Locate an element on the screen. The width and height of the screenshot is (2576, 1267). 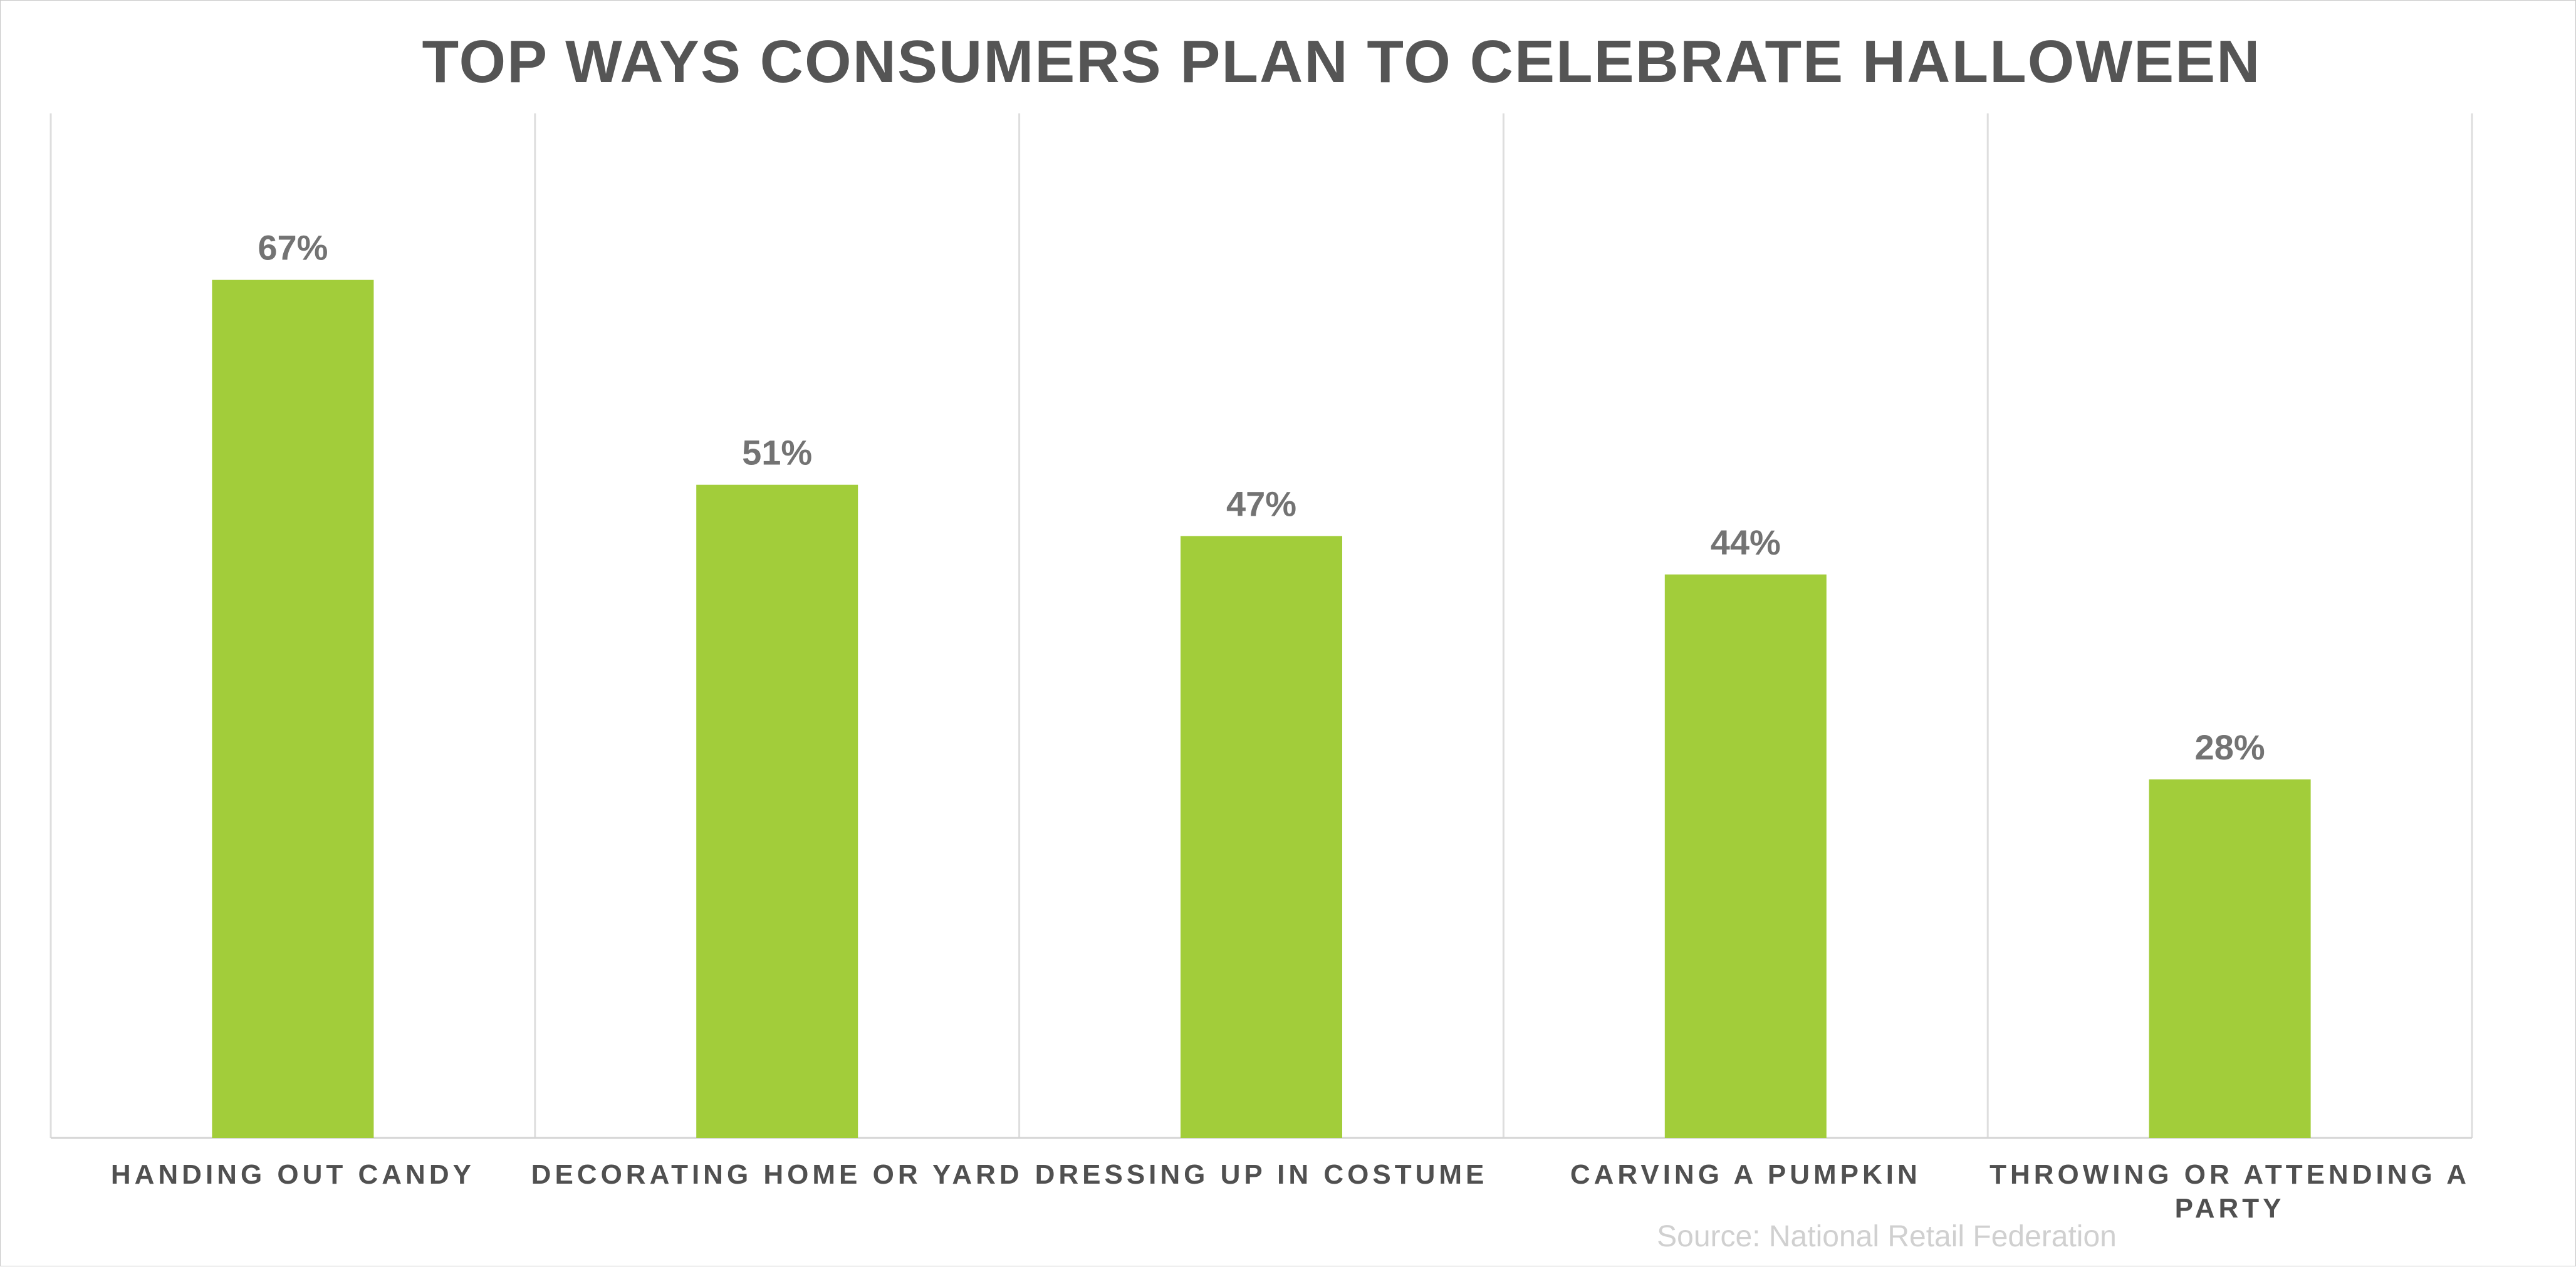
value-label: 67% is located at coordinates (293, 248).